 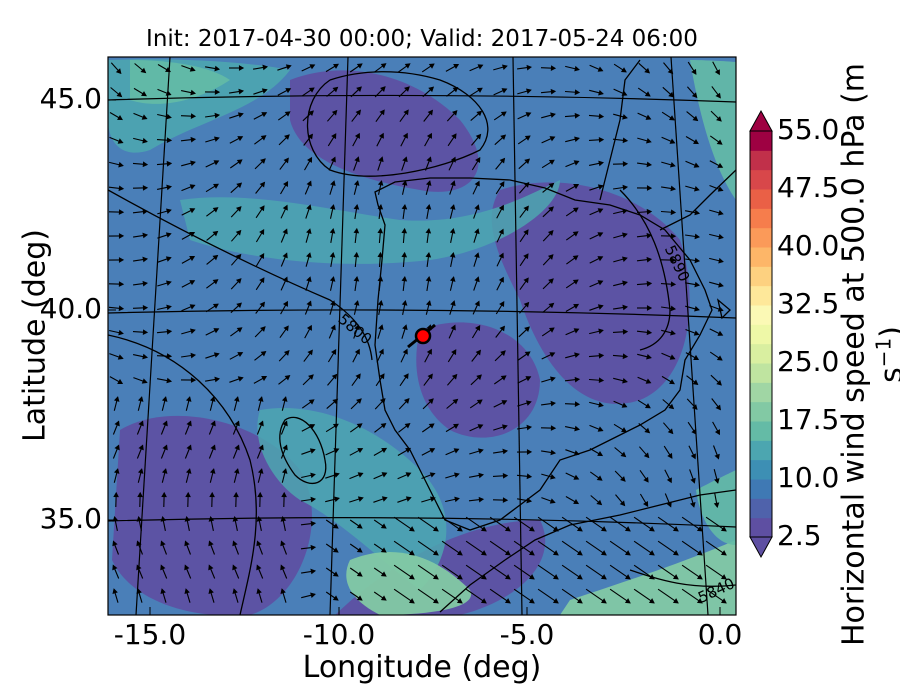 I want to click on wind-band-mid, so click(x=370, y=222).